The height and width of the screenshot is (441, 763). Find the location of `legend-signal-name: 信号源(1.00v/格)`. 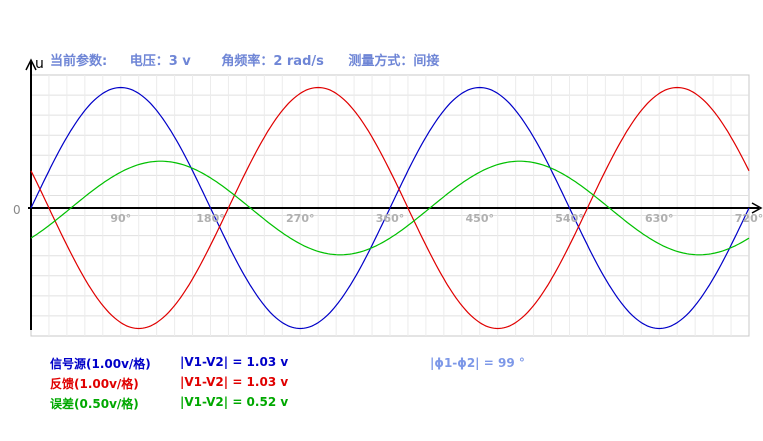

legend-signal-name: 信号源(1.00v/格) is located at coordinates (100, 364).